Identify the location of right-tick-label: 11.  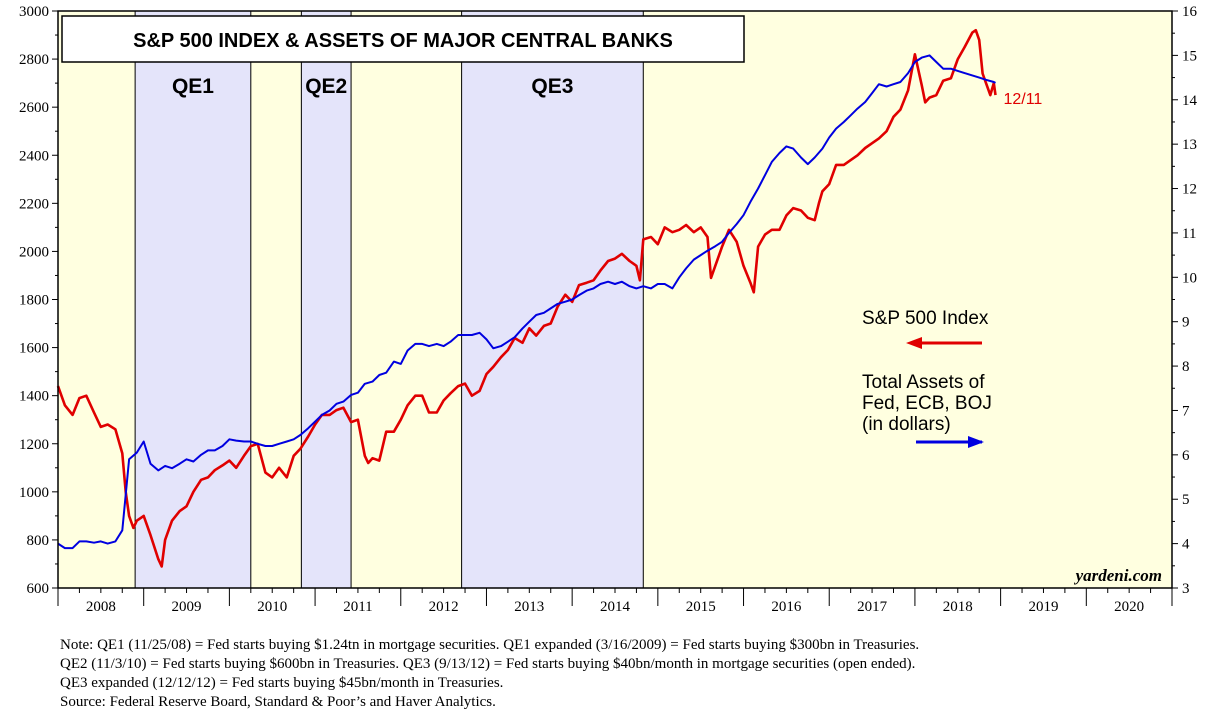
(1189, 234).